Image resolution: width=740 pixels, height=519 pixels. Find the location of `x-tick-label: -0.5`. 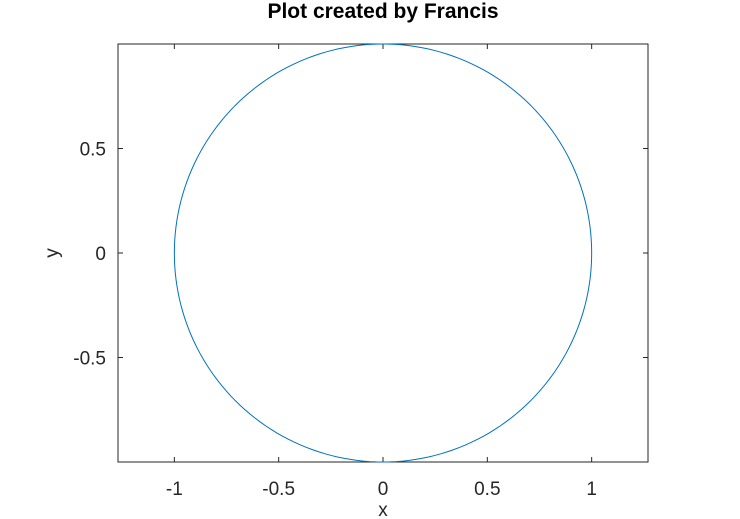

x-tick-label: -0.5 is located at coordinates (278, 489).